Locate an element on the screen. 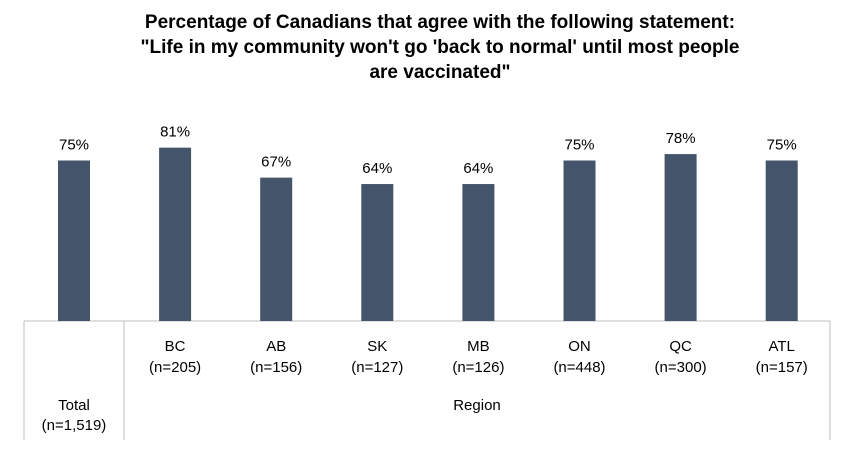  data-label-ab: 67% is located at coordinates (276, 162).